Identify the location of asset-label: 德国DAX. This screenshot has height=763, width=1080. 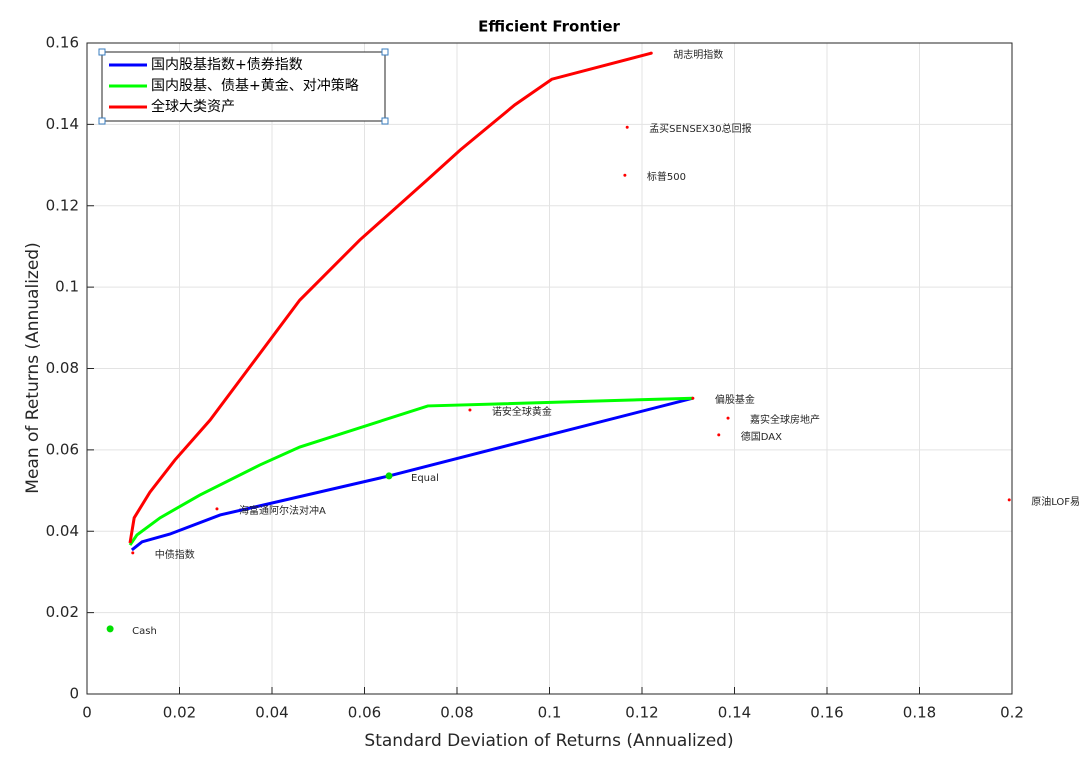
(761, 436).